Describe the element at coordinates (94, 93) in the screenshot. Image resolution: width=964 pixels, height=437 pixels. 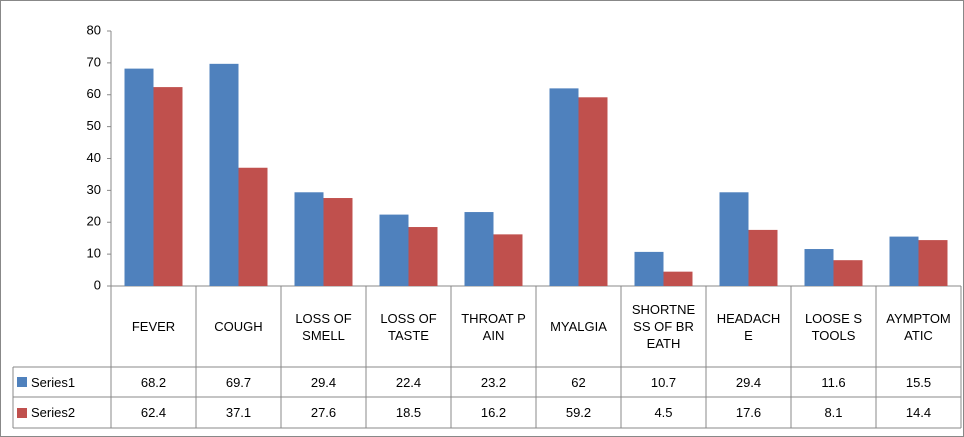
I see `y-tick-label: 60` at that location.